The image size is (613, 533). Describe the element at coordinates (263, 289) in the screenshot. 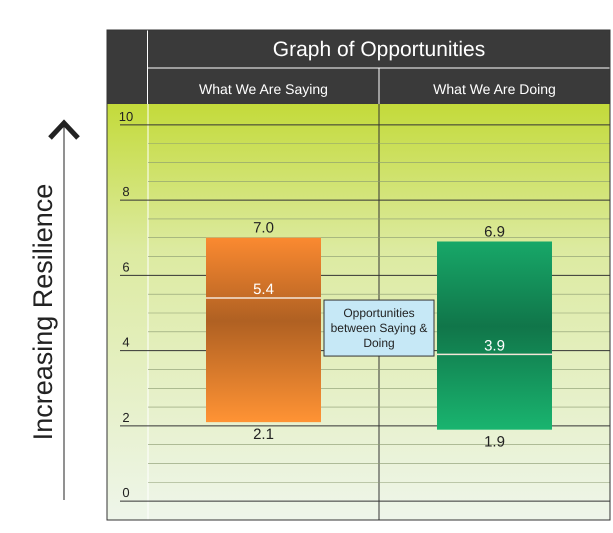

I see `text: 5.4` at that location.